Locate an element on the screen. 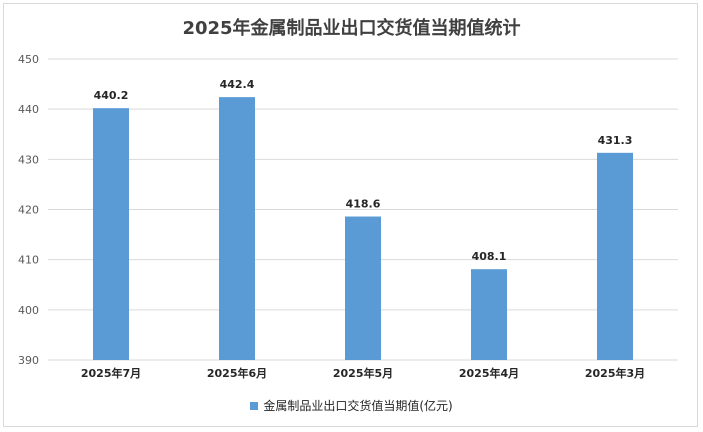  legend: 金属制品业出口交货值当期值(亿元) is located at coordinates (351, 405).